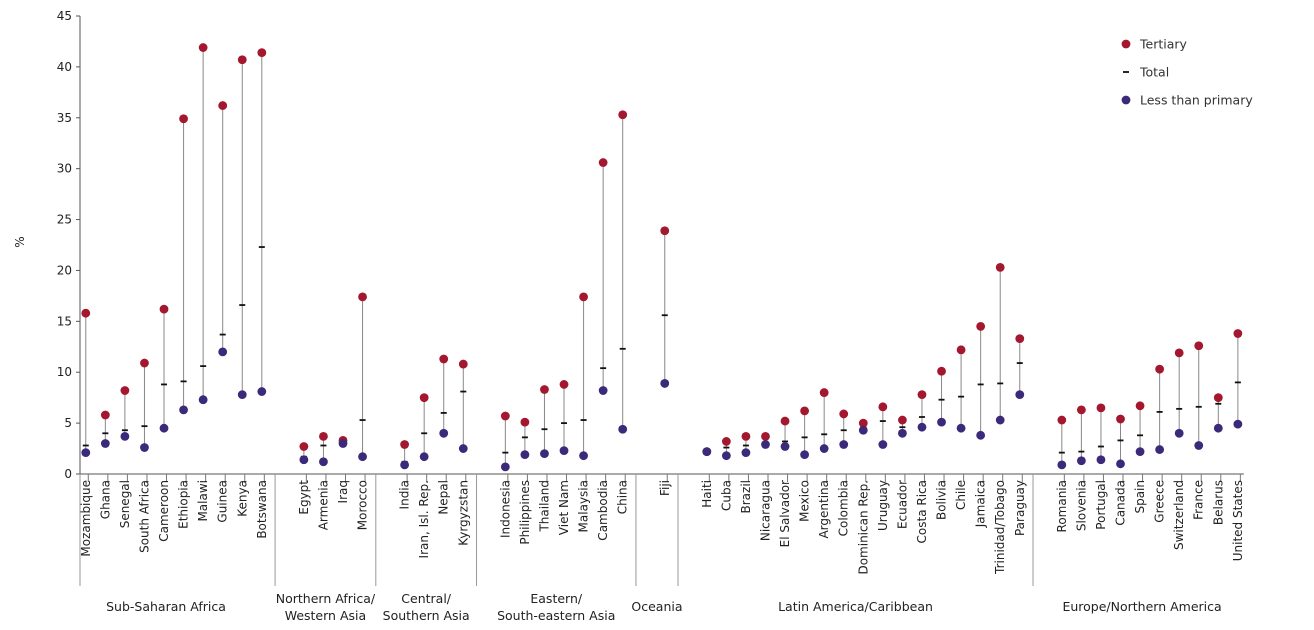 The height and width of the screenshot is (630, 1314). Describe the element at coordinates (223, 501) in the screenshot. I see `x-category-label: Guinea` at that location.